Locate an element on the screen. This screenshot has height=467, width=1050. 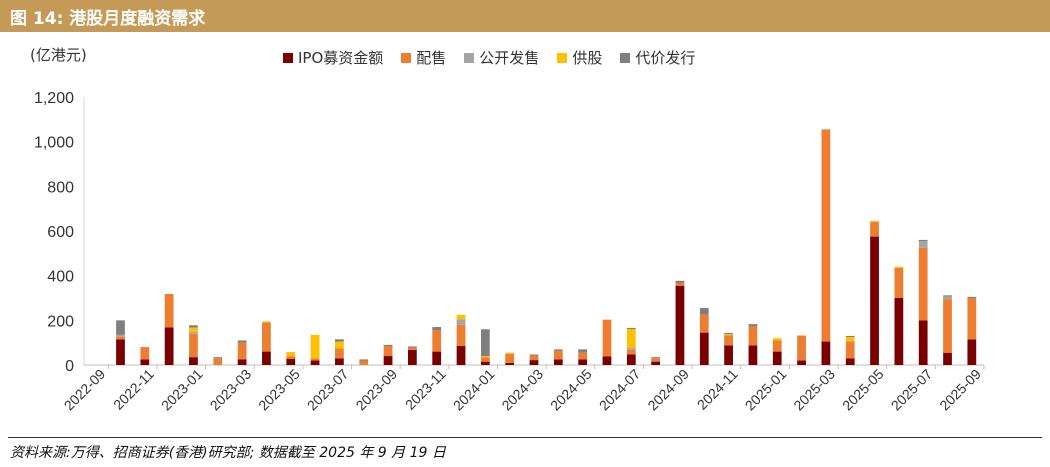
x-tick-label: 2024-03 is located at coordinates (522, 390).